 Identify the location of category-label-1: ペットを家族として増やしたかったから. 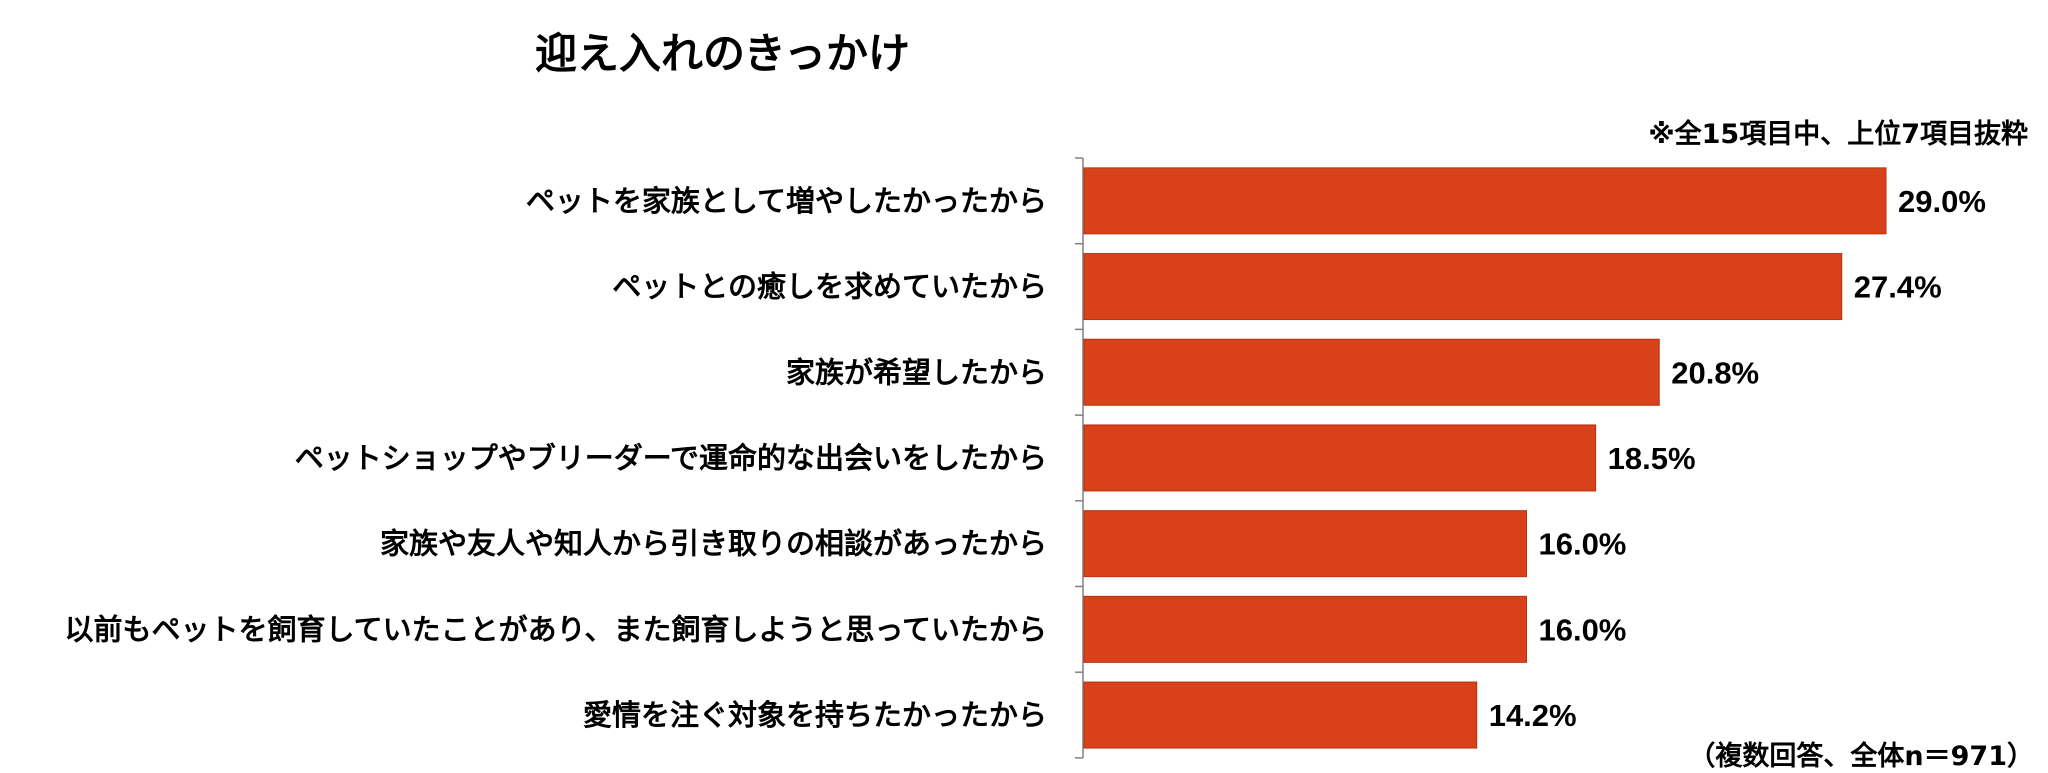
(786, 201).